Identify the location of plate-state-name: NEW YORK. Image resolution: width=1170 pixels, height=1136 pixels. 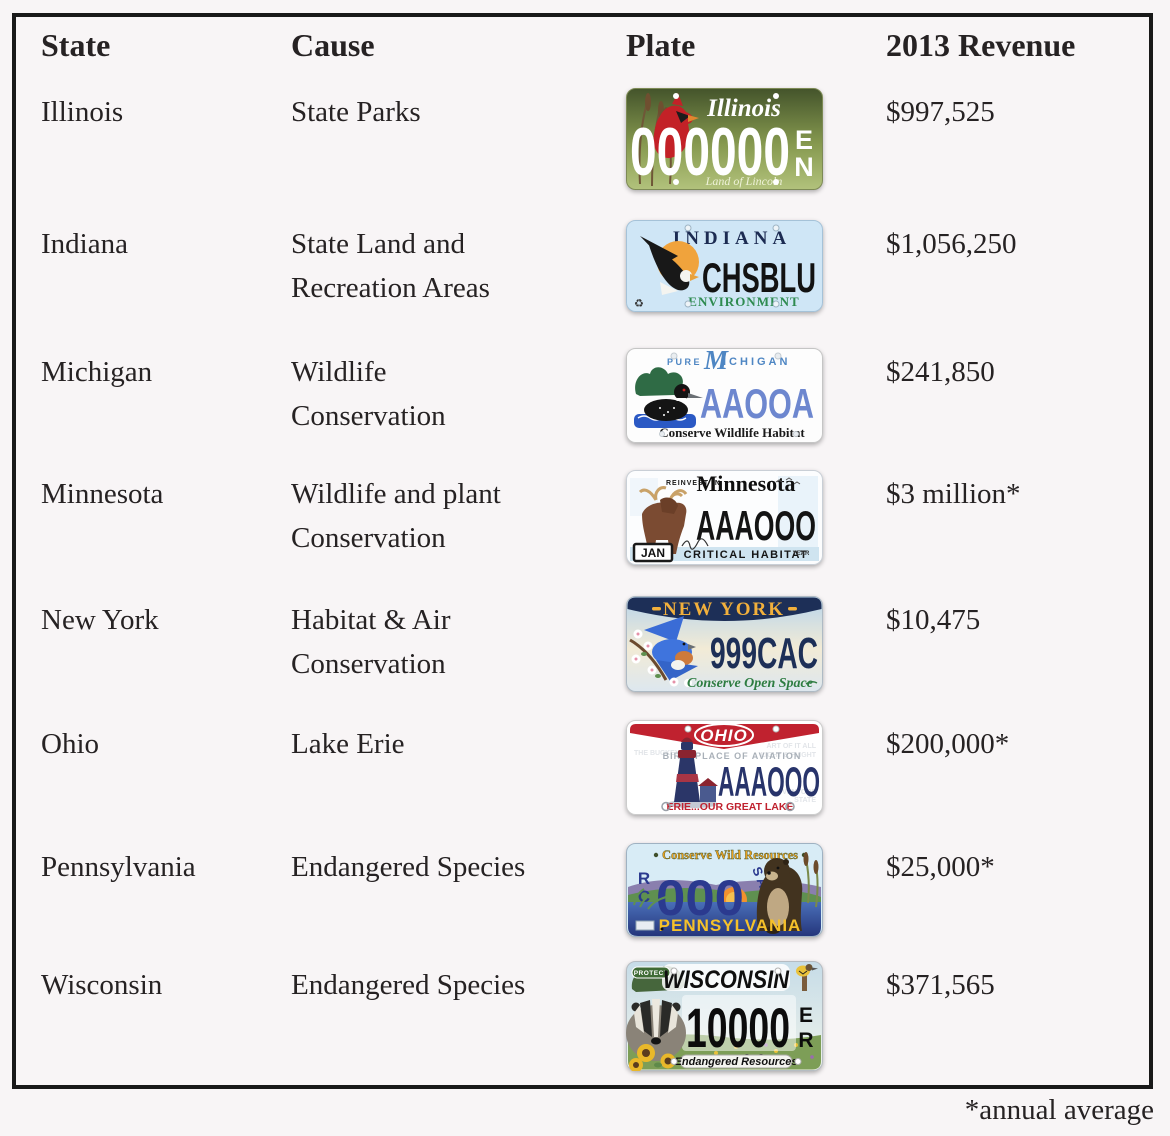
(724, 609).